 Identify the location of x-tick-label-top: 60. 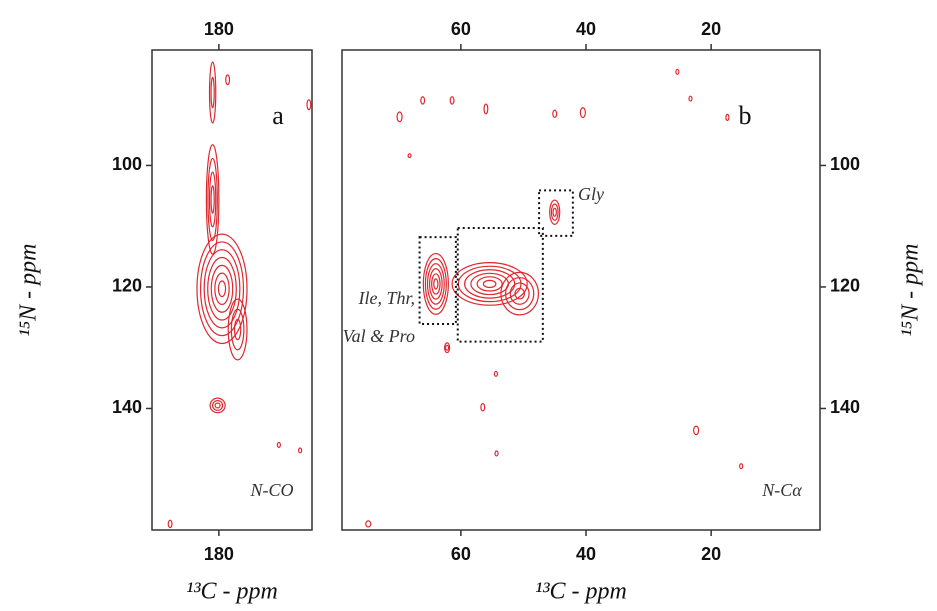
(461, 29).